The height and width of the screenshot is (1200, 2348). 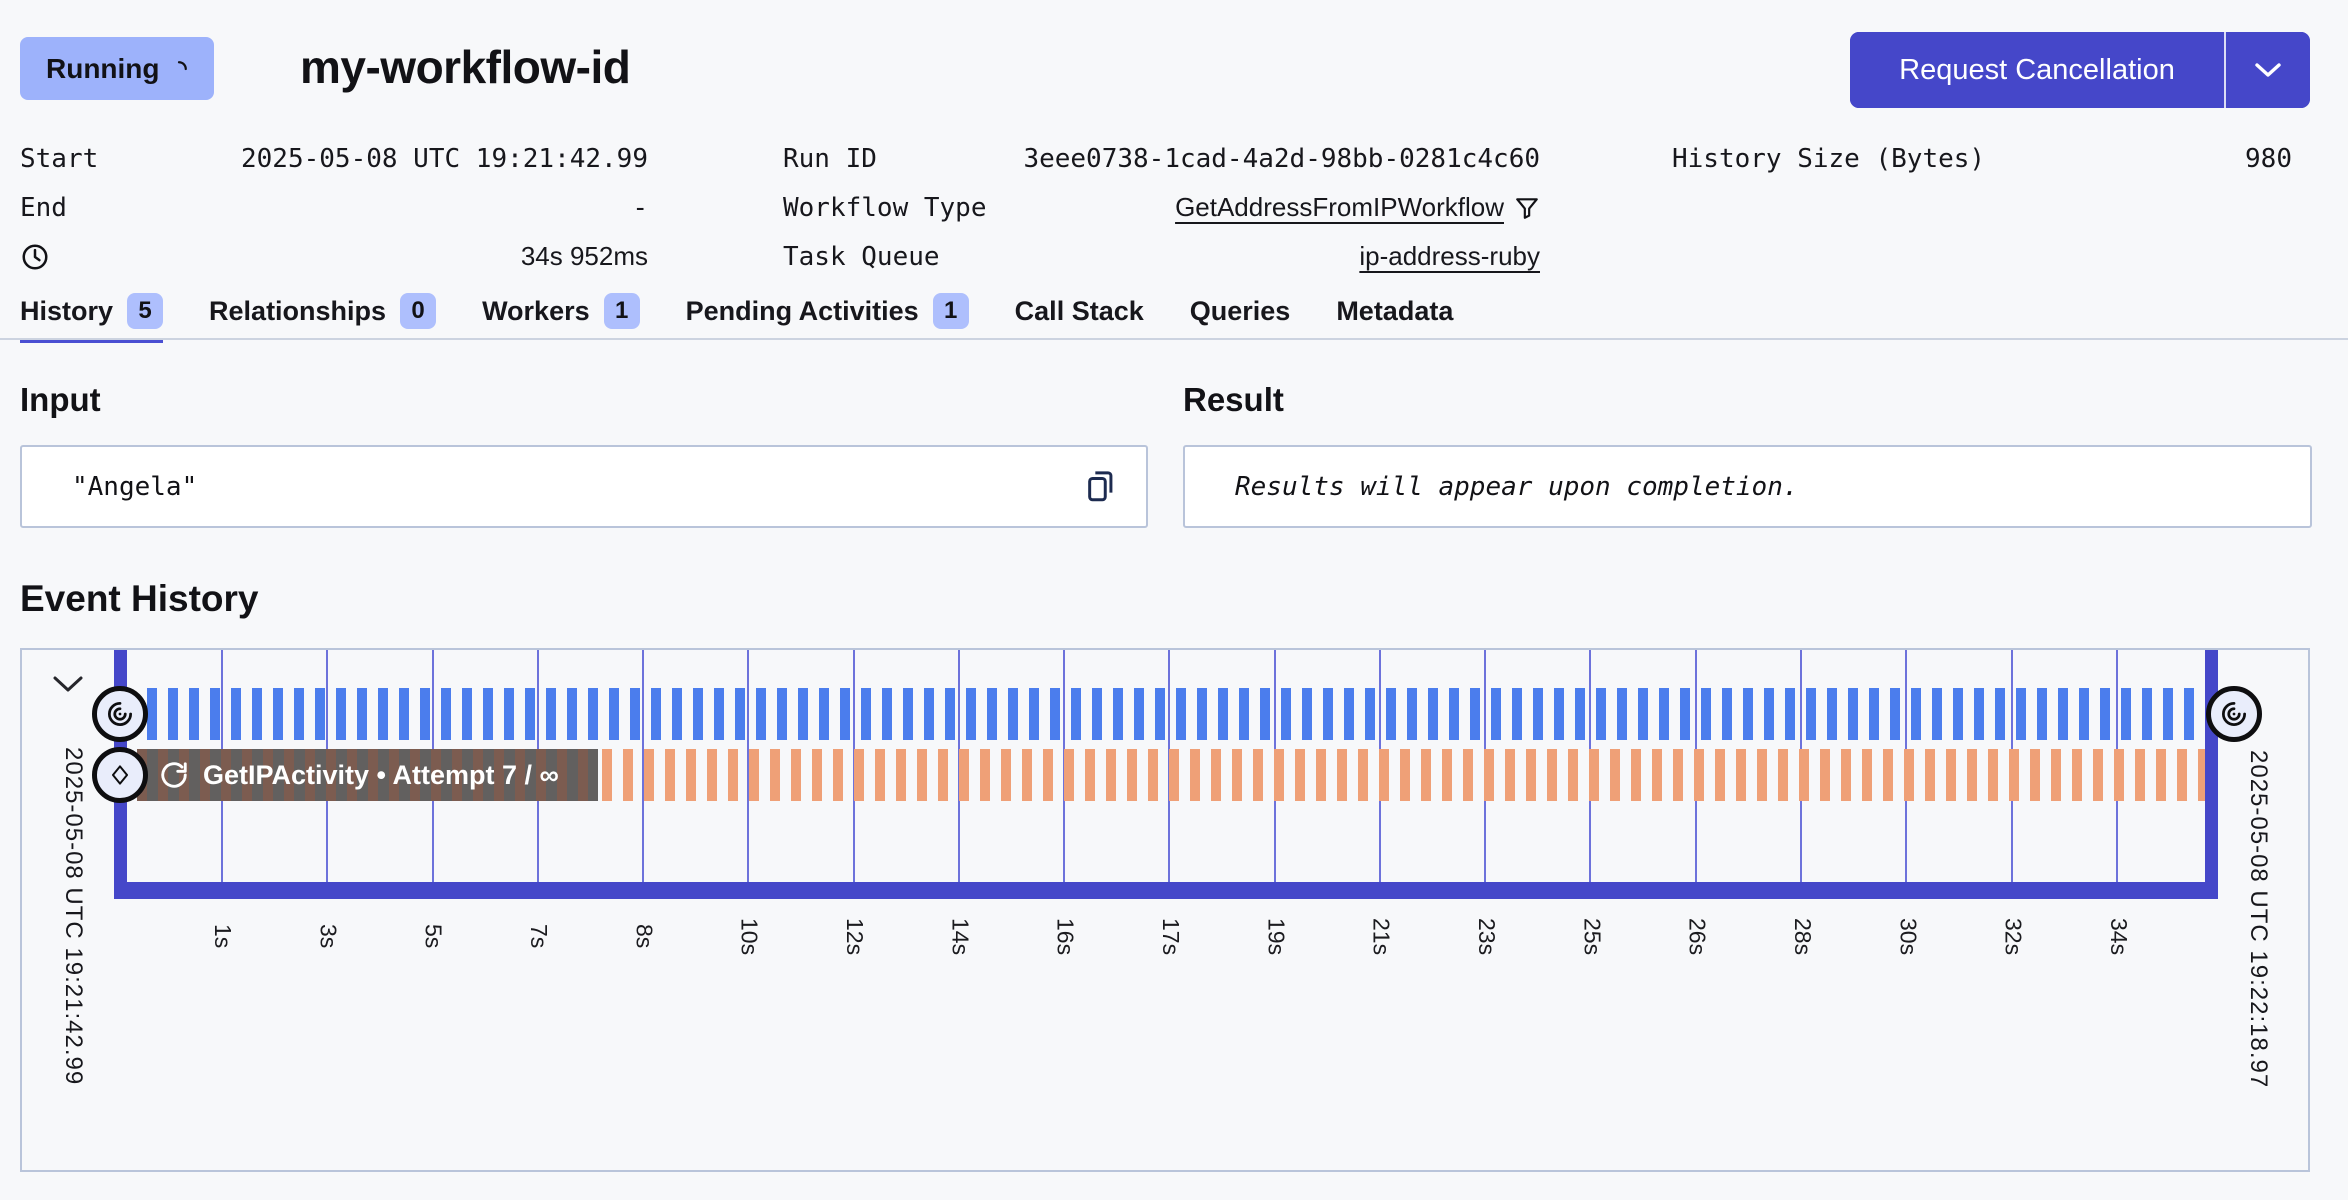 What do you see at coordinates (334, 256) in the screenshot?
I see `detail-row-duration: 34s 952ms` at bounding box center [334, 256].